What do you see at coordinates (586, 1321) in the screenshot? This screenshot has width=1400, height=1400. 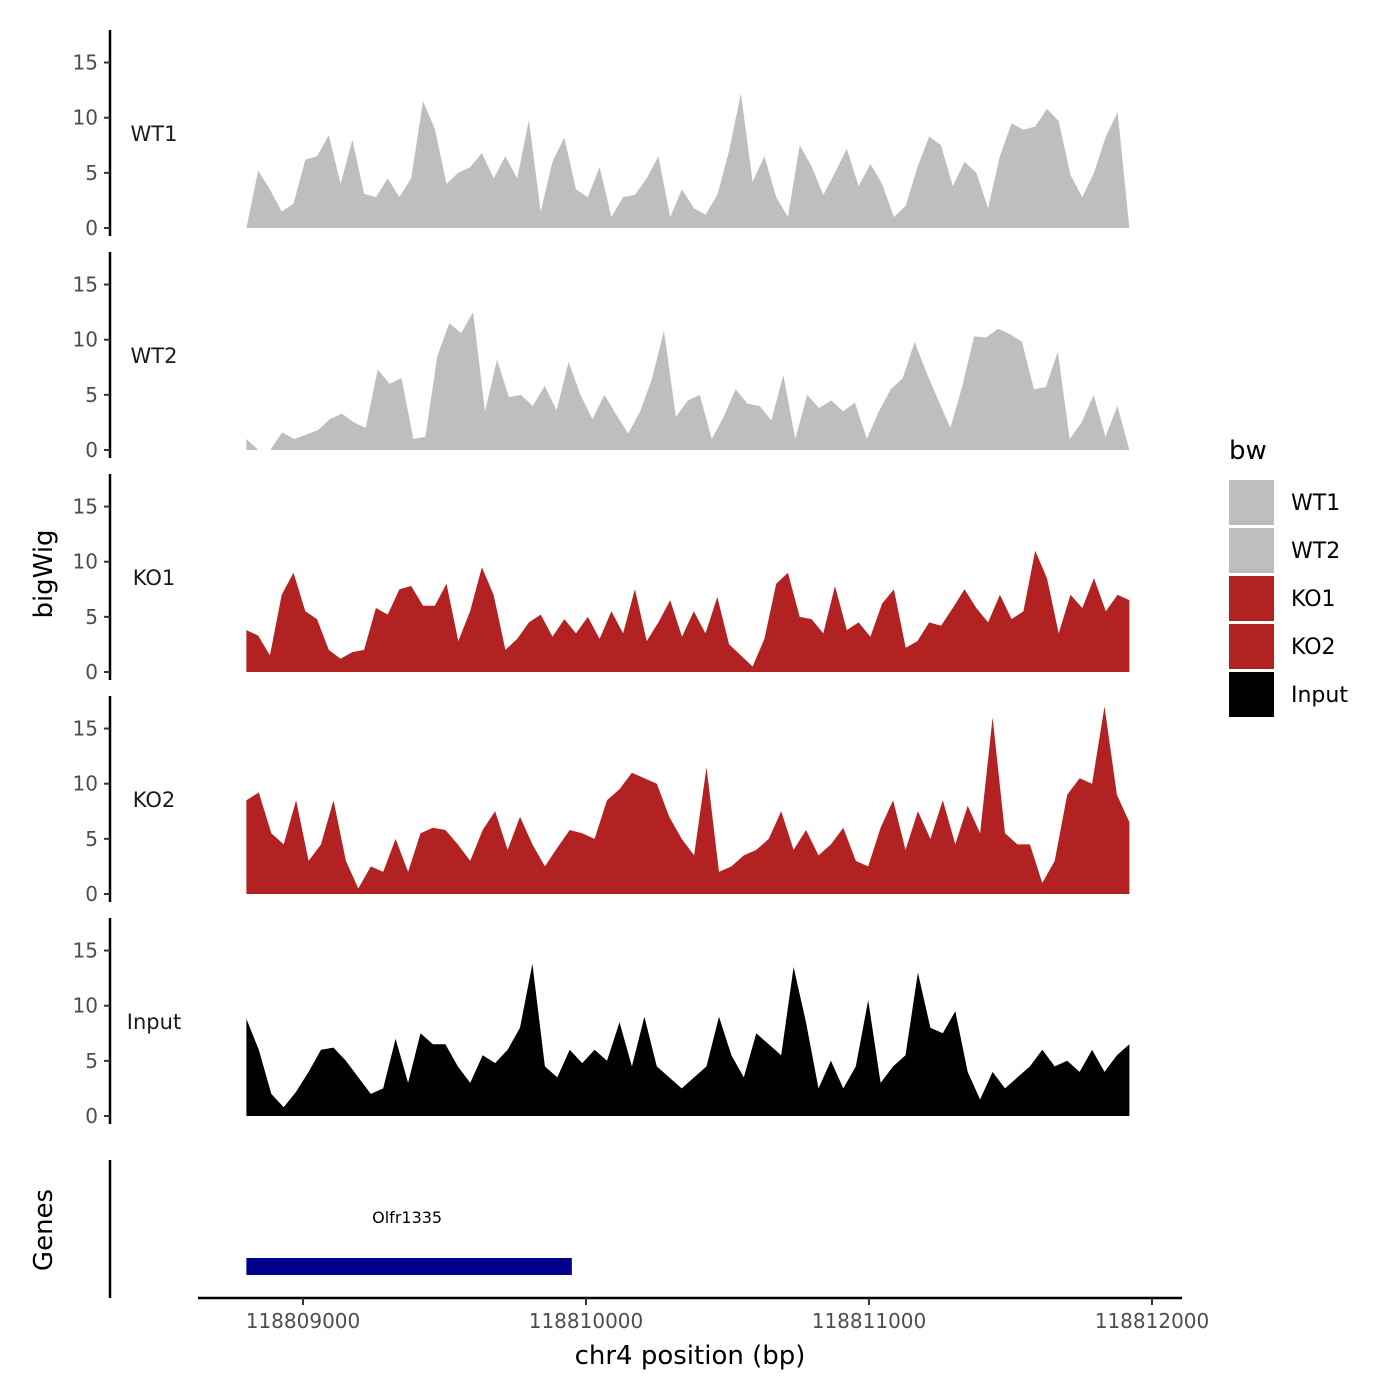 I see `x-tick-label: 118810000` at bounding box center [586, 1321].